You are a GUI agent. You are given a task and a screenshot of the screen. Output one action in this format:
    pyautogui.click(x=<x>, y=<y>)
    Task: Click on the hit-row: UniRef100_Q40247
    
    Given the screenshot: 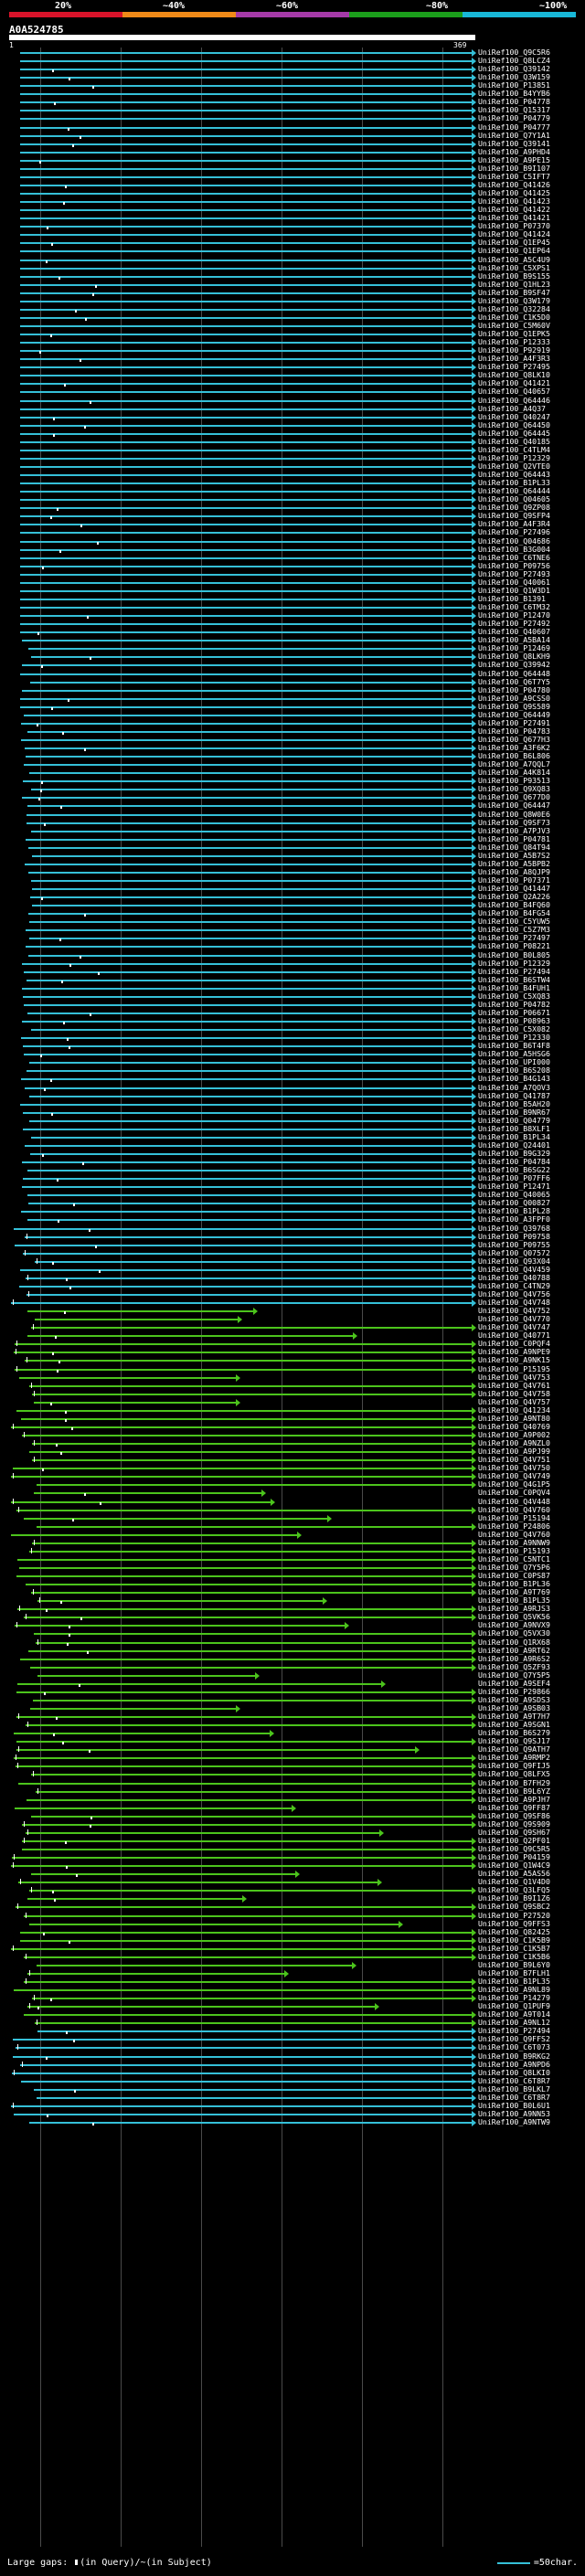 What is the action you would take?
    pyautogui.click(x=293, y=416)
    